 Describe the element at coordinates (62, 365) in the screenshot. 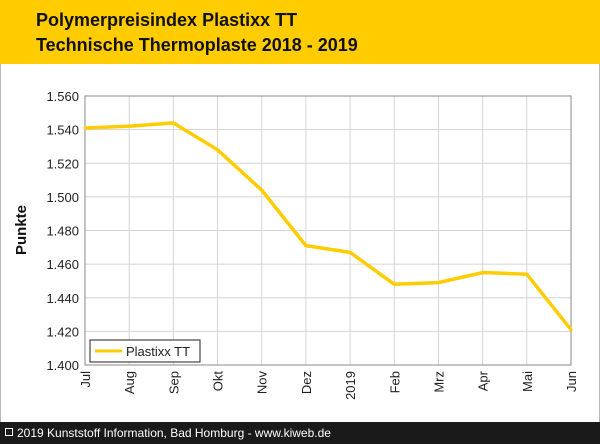

I see `y-tick-label: 1.400` at that location.